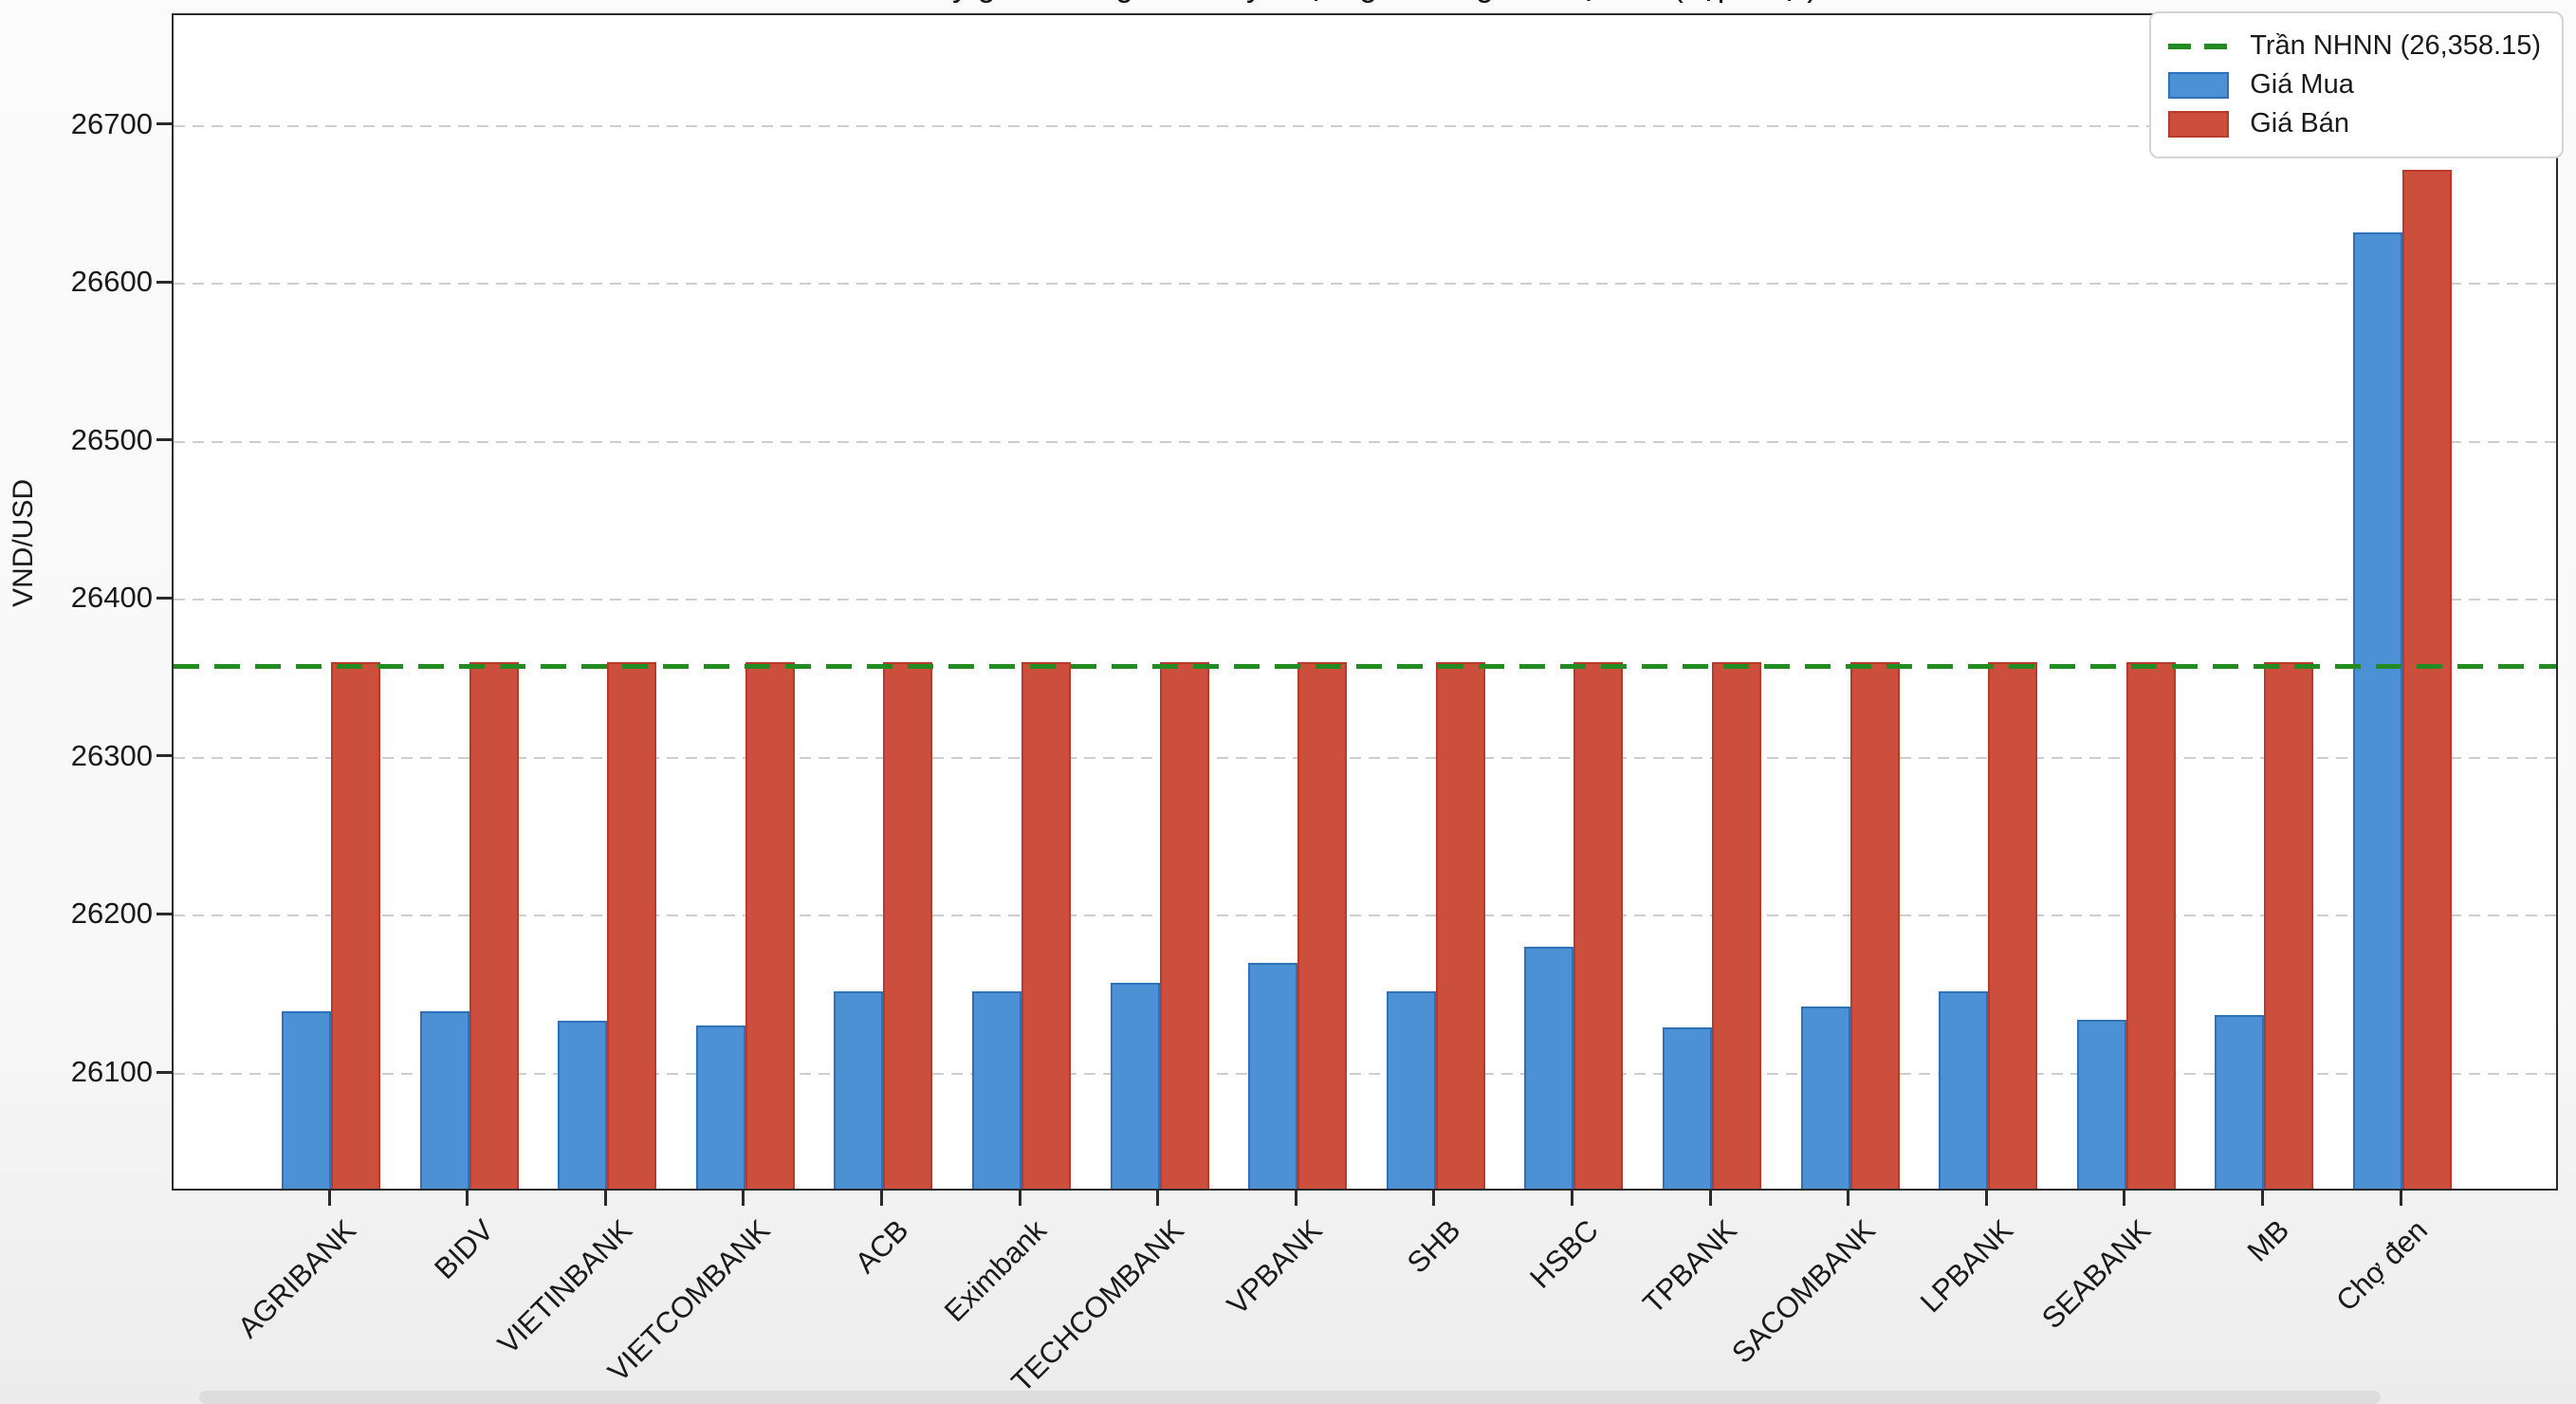 This screenshot has width=2576, height=1404. Describe the element at coordinates (1411, 1089) in the screenshot. I see `buy-bar-SHB` at that location.